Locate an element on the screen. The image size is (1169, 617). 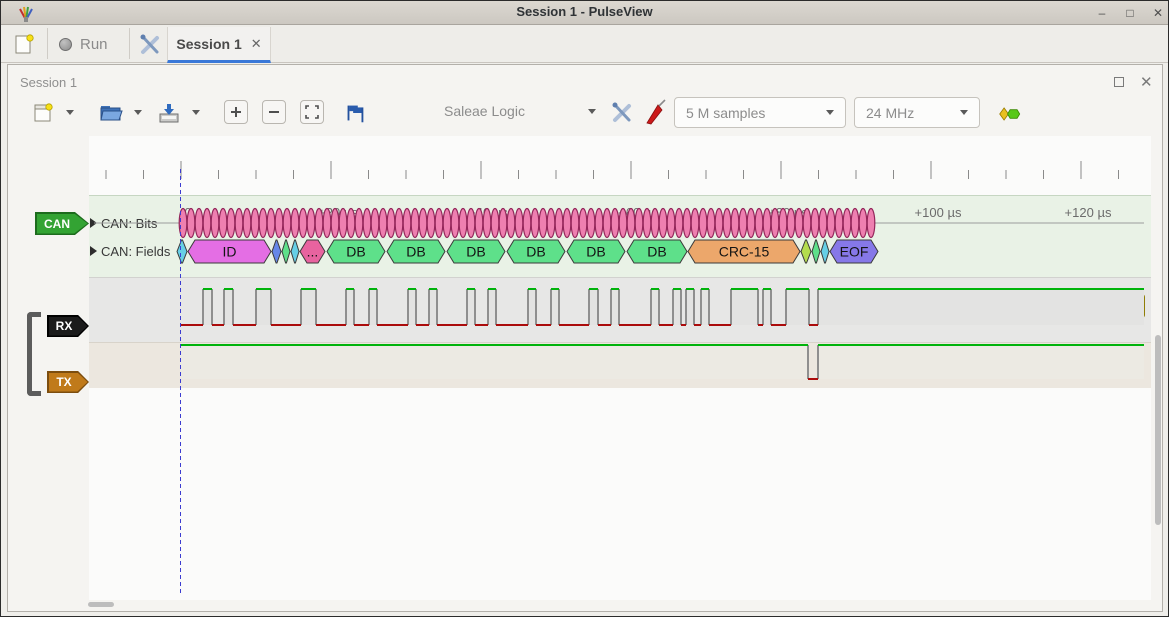
channel-tag-tx: TX is located at coordinates (68, 382).